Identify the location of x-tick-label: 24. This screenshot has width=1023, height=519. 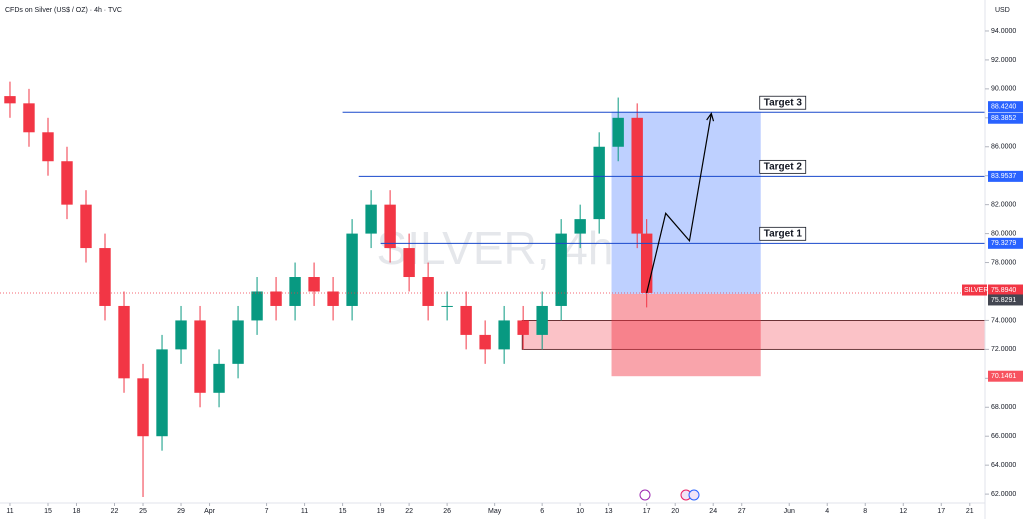
(713, 511).